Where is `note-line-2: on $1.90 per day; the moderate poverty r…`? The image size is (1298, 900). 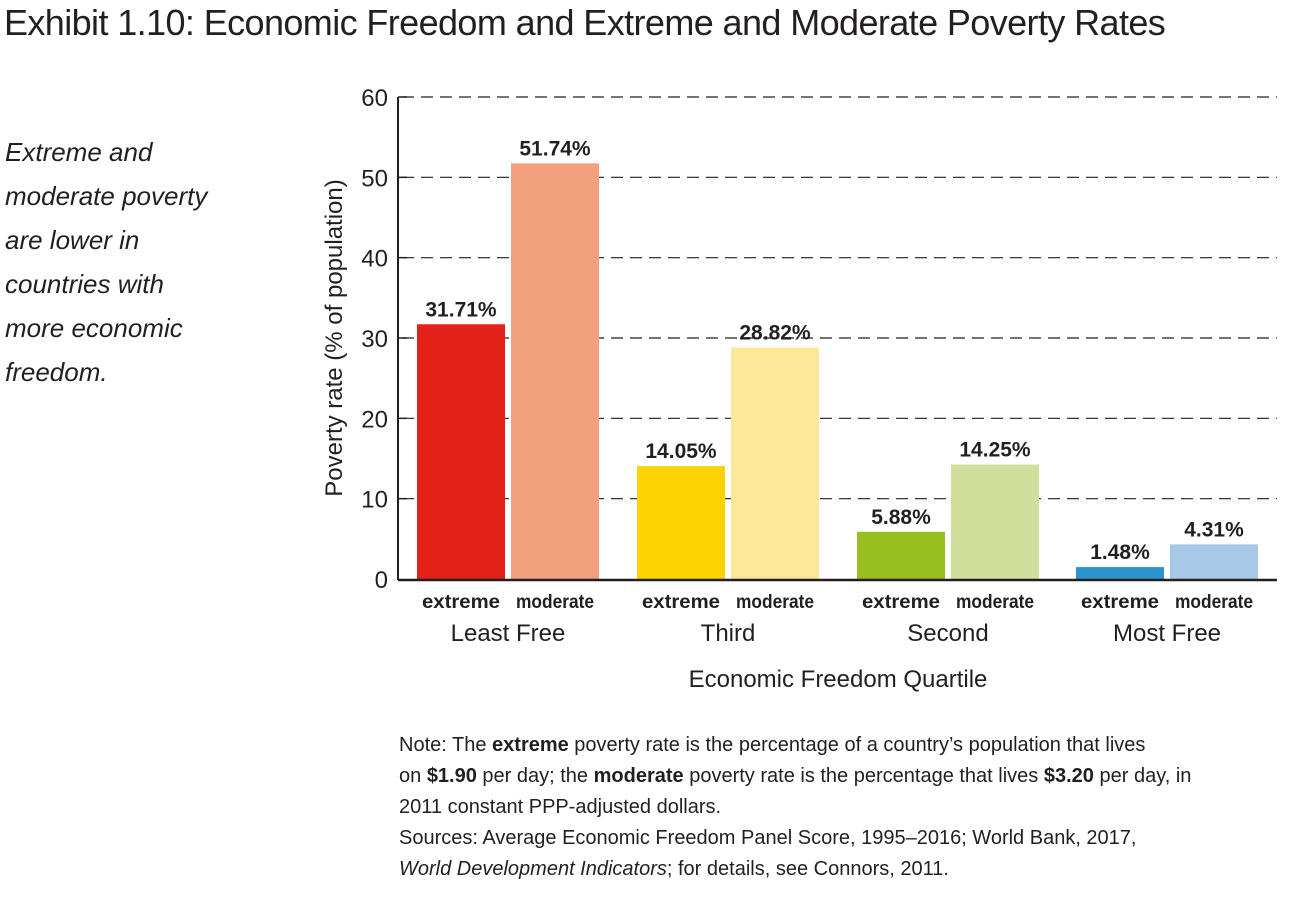
note-line-2: on $1.90 per day; the moderate poverty r… is located at coordinates (795, 776).